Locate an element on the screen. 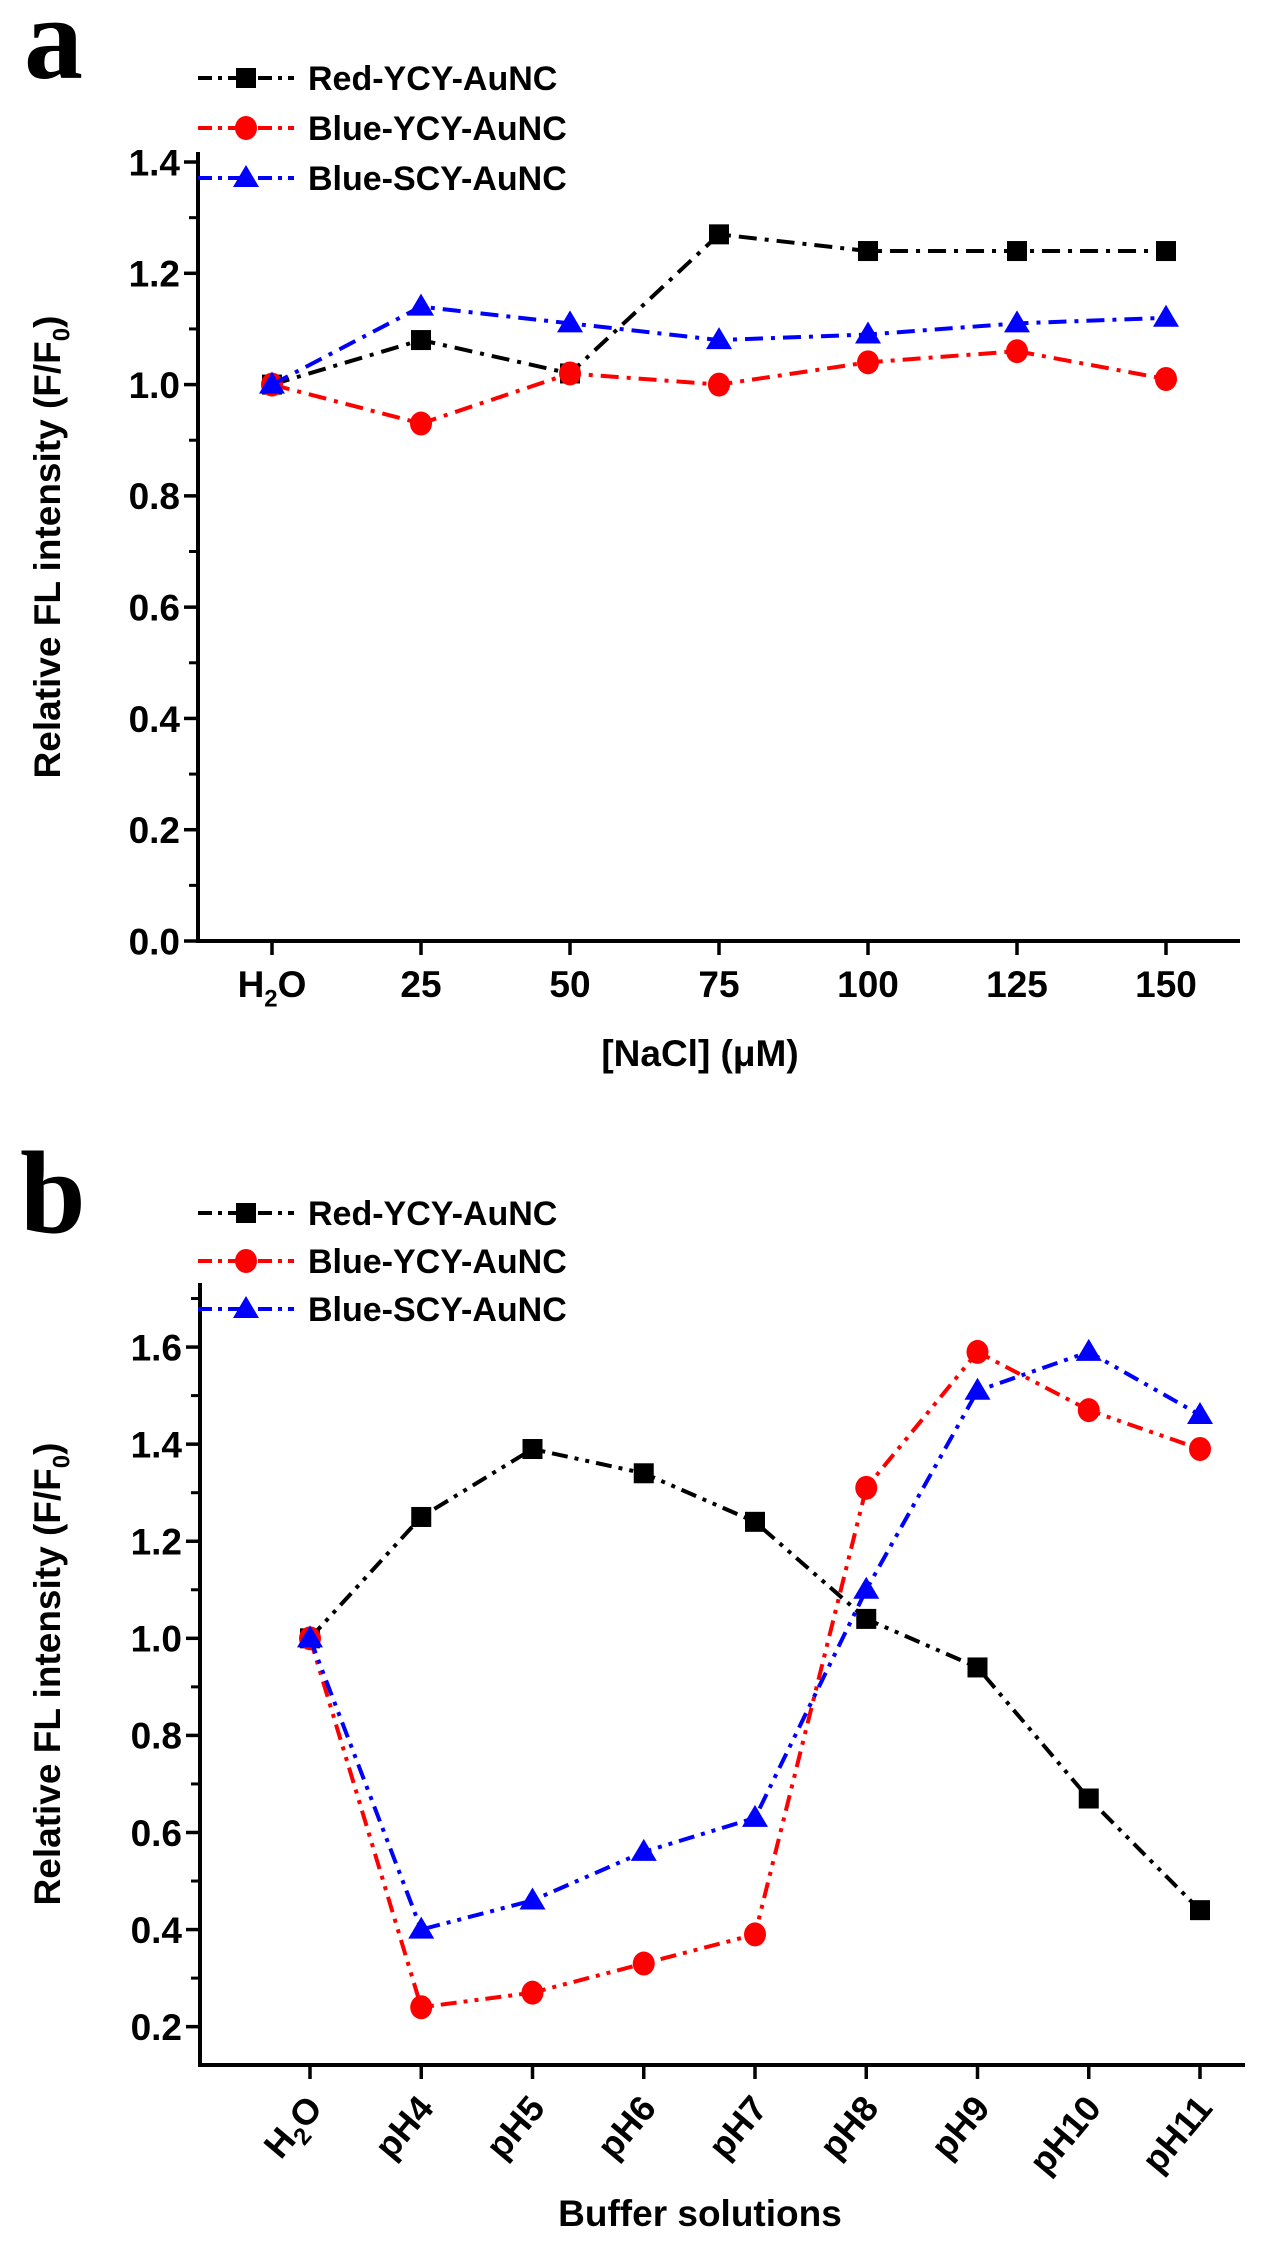  x-tick-label: 125 is located at coordinates (1017, 984).